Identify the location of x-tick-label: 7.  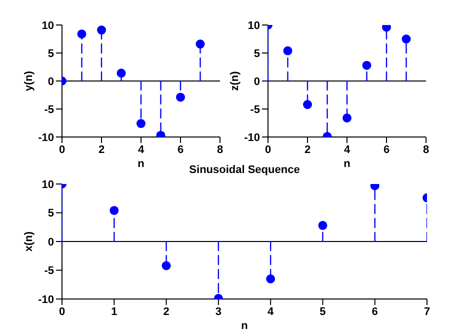
(427, 312).